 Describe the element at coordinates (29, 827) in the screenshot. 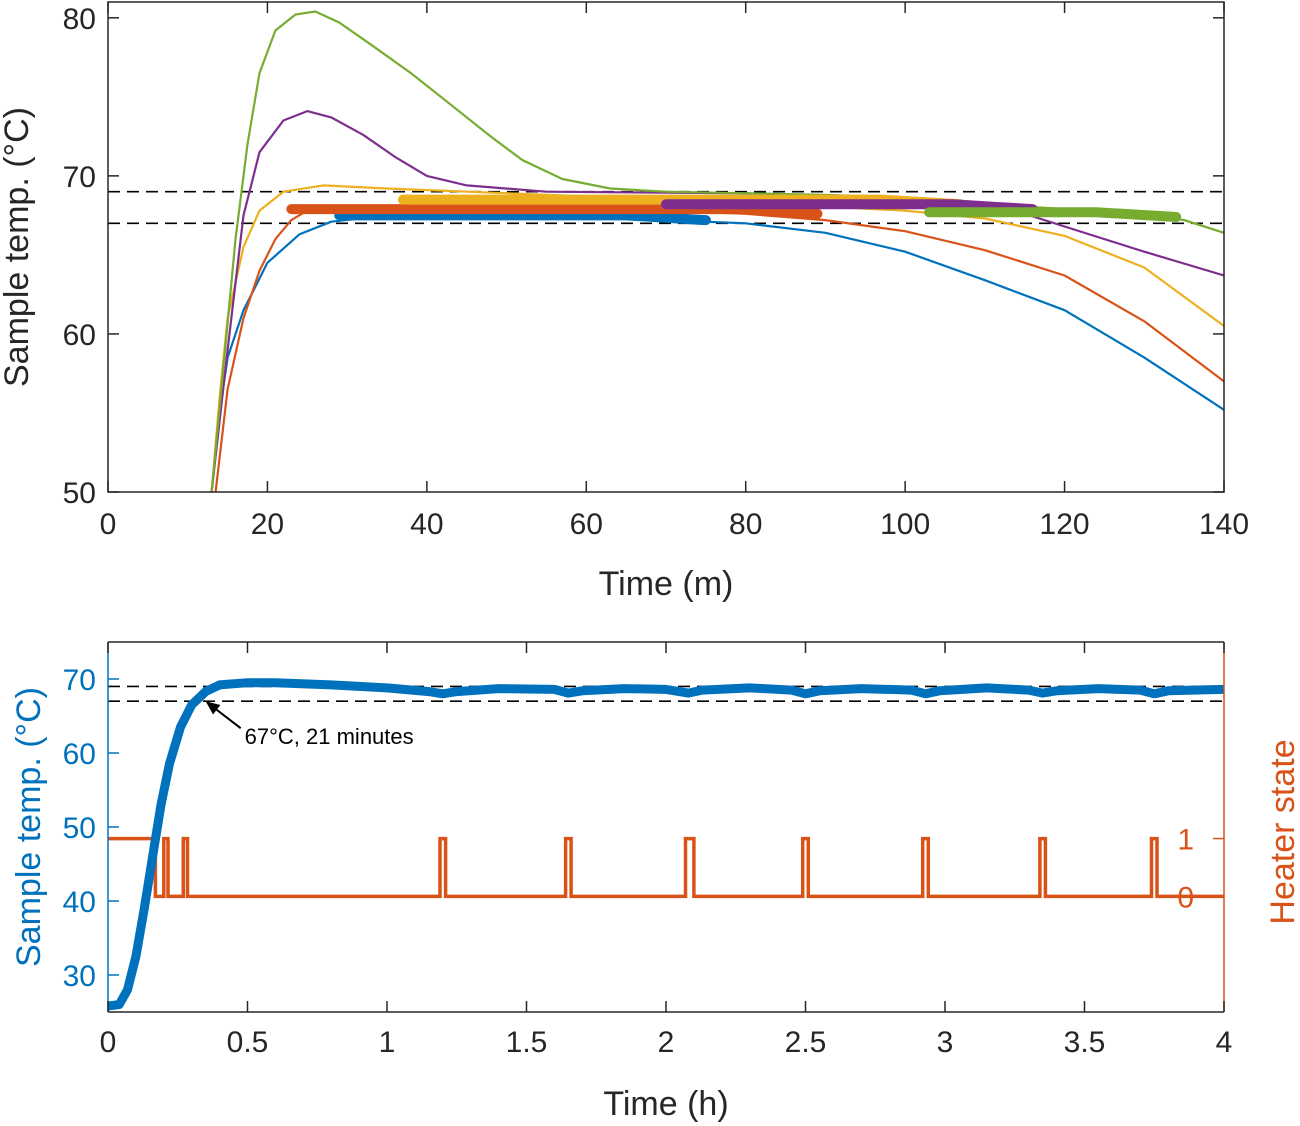

I see `bottom-y-axis-label-left: Sample temp. (°C)` at that location.